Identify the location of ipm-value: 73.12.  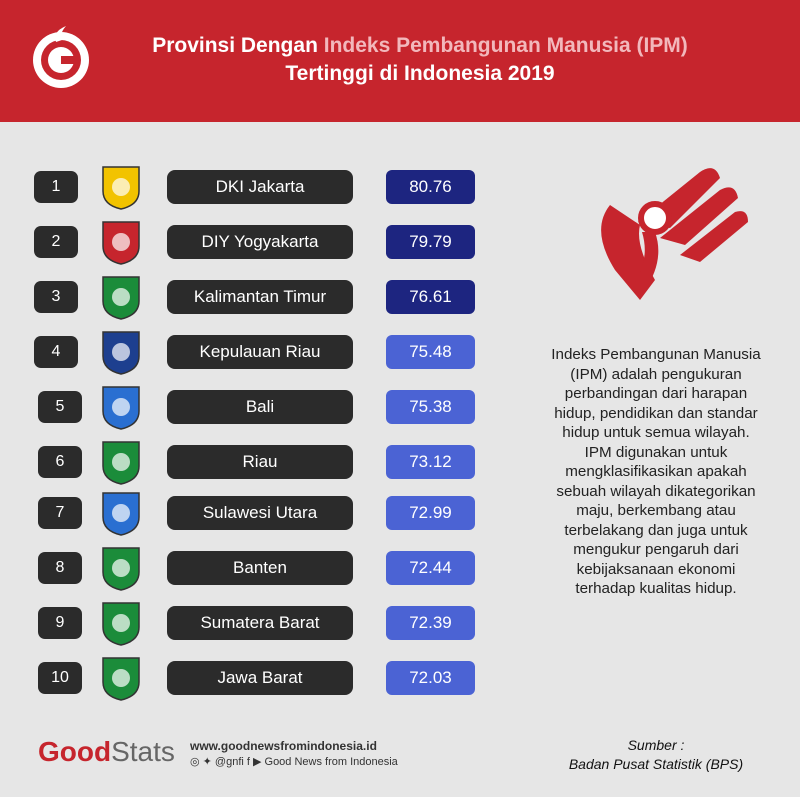
(430, 462).